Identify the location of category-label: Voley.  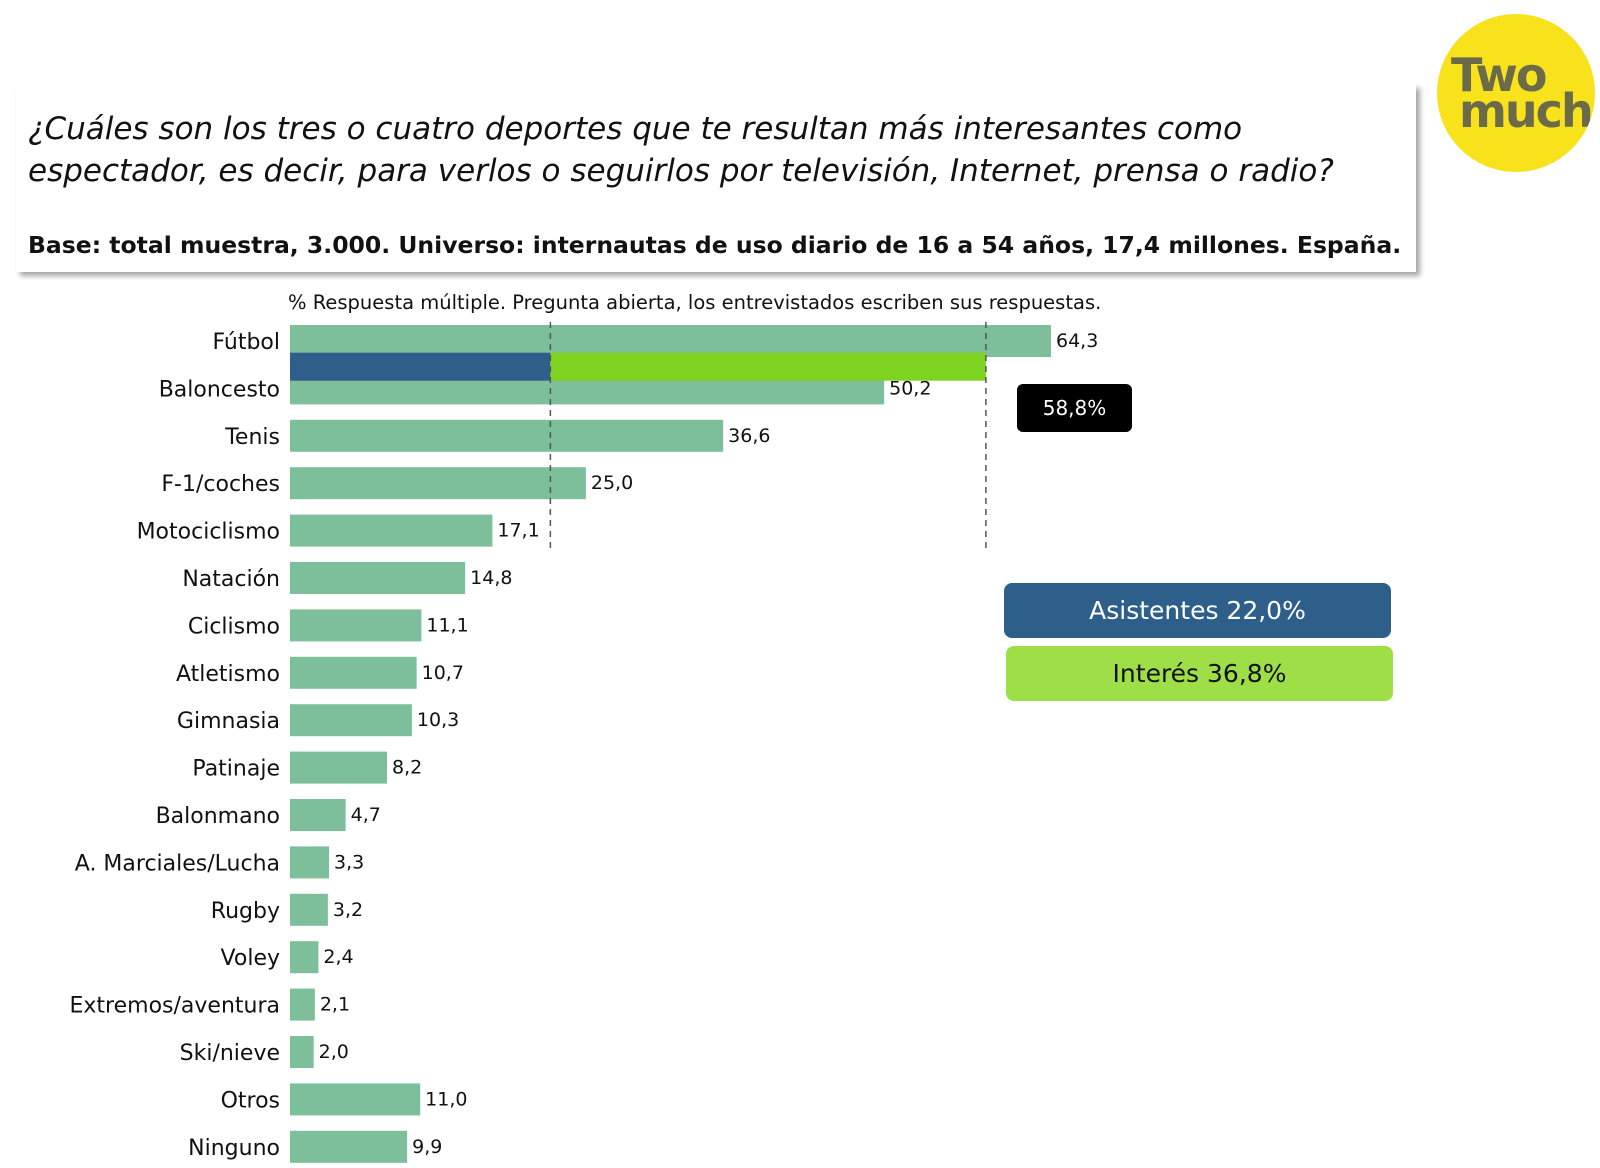
(250, 958).